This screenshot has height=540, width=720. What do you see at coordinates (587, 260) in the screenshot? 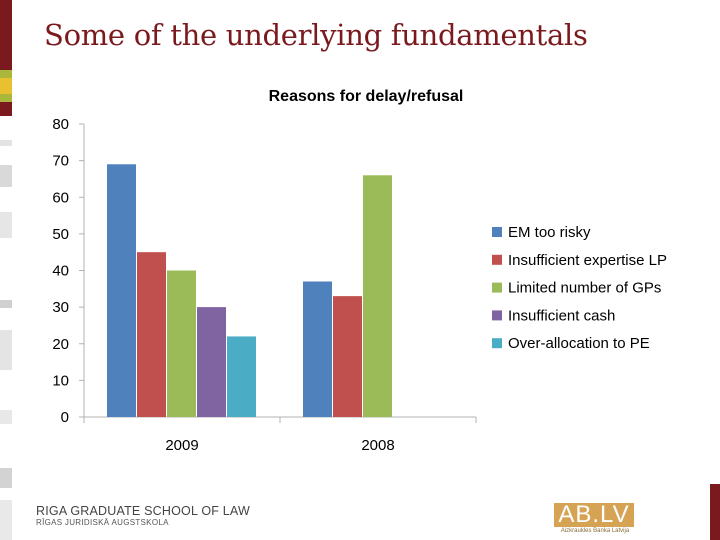
I see `legend-label: Insufficient expertise LP` at bounding box center [587, 260].